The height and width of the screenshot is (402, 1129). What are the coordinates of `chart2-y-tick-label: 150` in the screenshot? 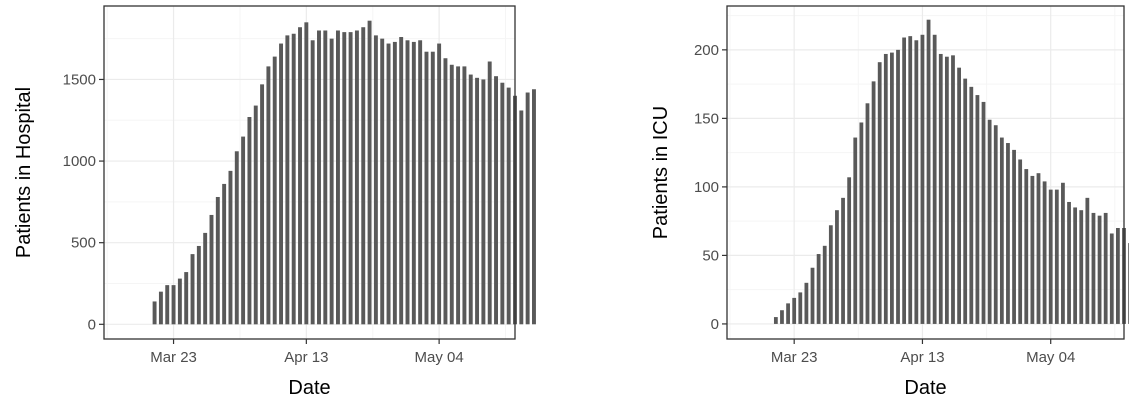 It's located at (706, 118).